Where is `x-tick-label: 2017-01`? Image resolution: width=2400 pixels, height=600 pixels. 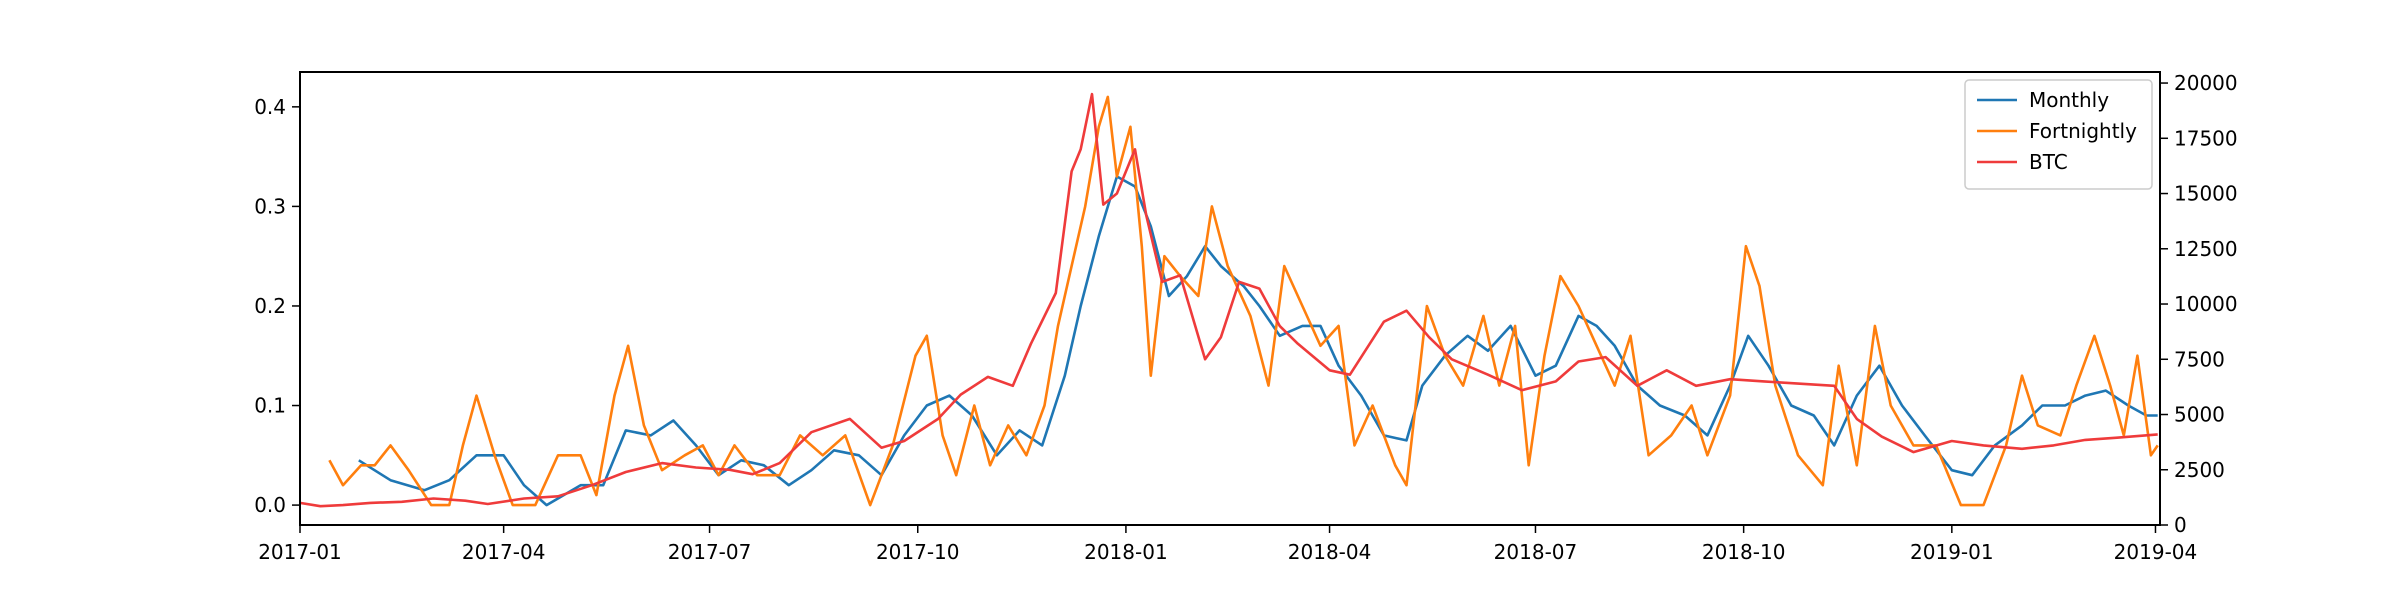
x-tick-label: 2017-01 is located at coordinates (300, 552).